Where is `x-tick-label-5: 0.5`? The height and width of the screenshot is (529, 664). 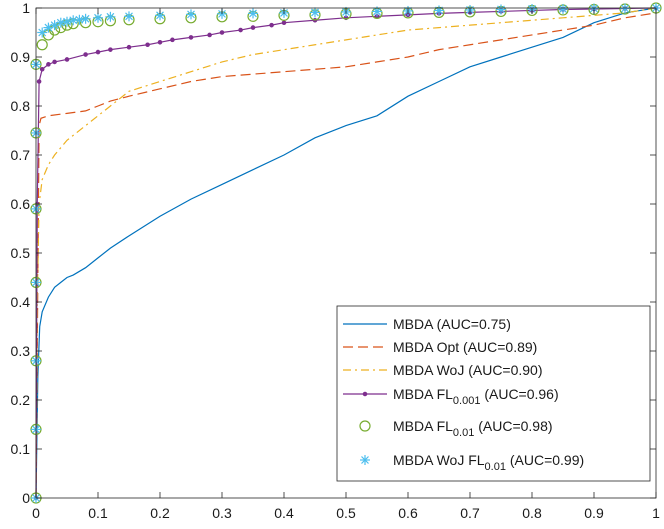 x-tick-label-5: 0.5 is located at coordinates (346, 513).